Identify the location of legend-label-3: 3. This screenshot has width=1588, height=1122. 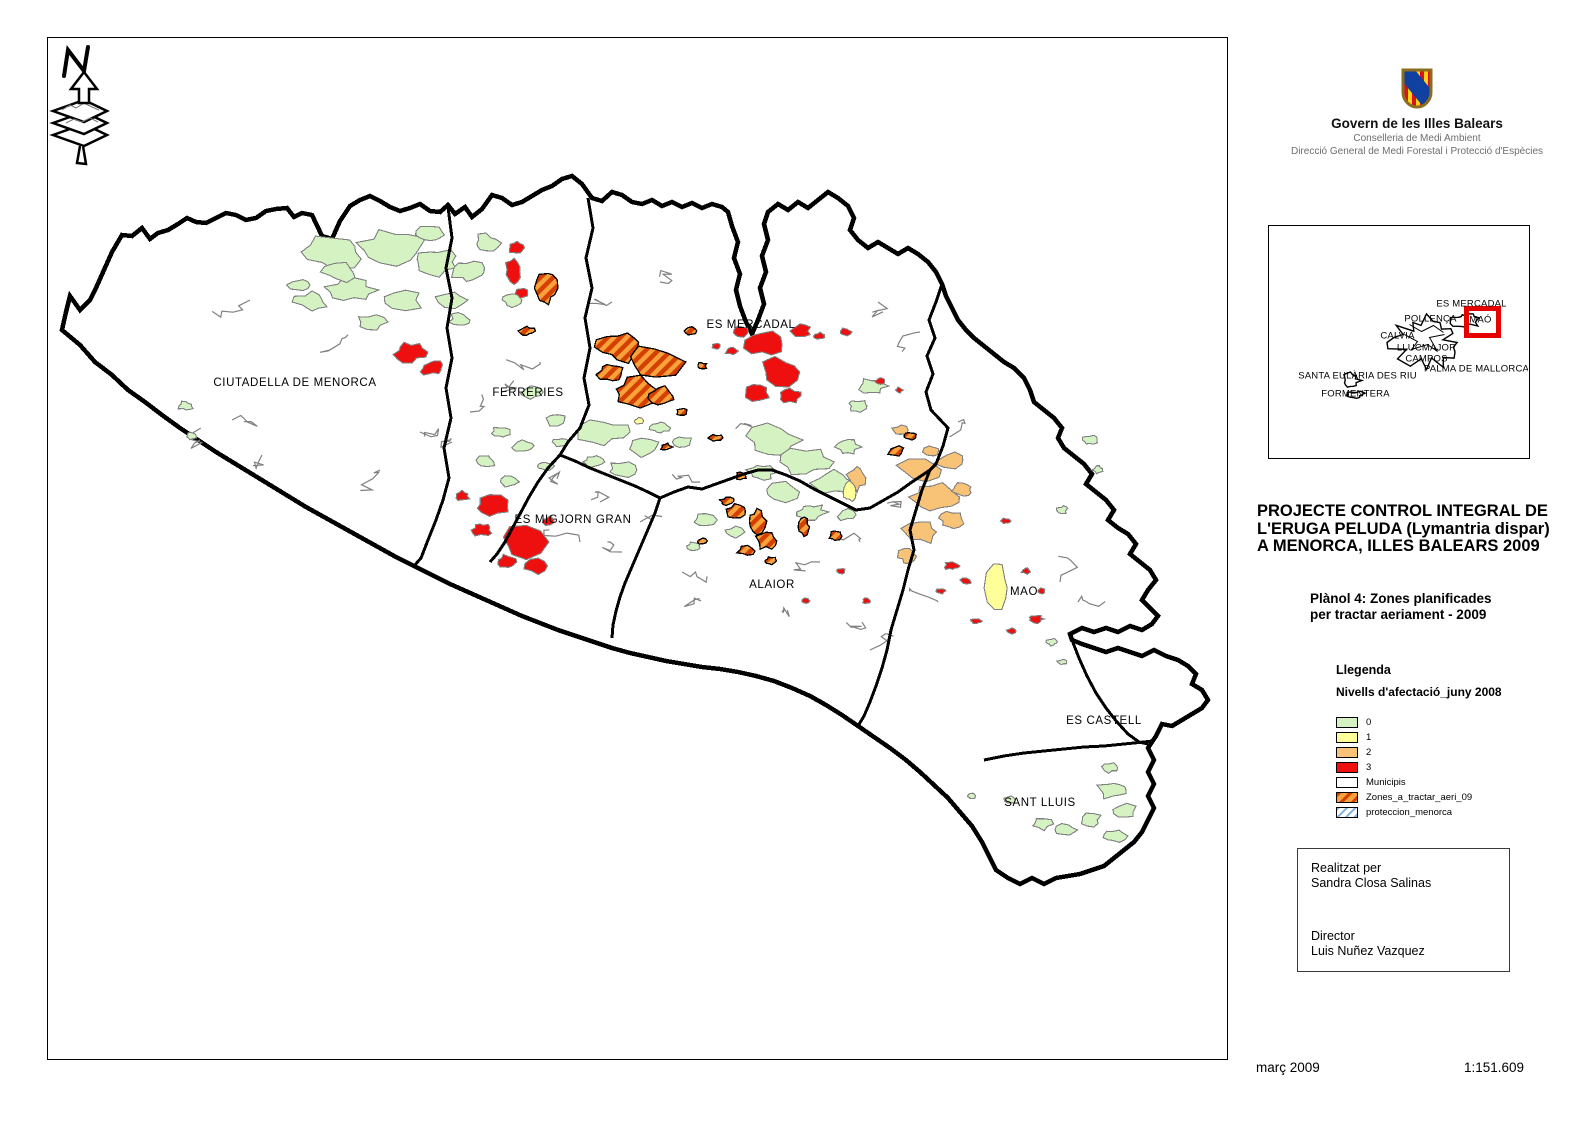
(1369, 767).